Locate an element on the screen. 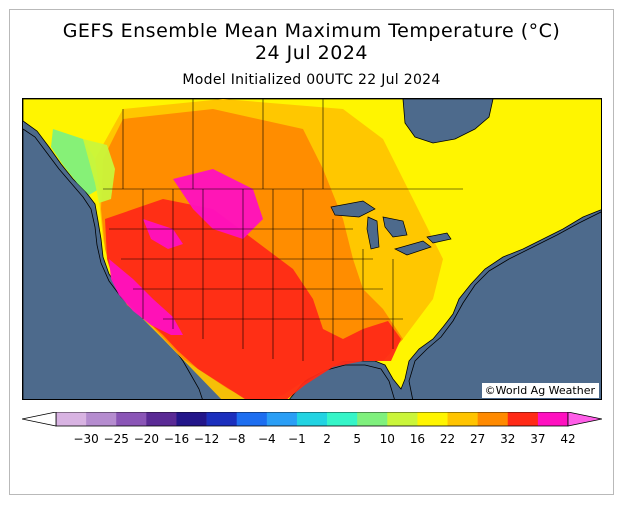 The height and width of the screenshot is (505, 623). legend-tick-label: 42 is located at coordinates (568, 439).